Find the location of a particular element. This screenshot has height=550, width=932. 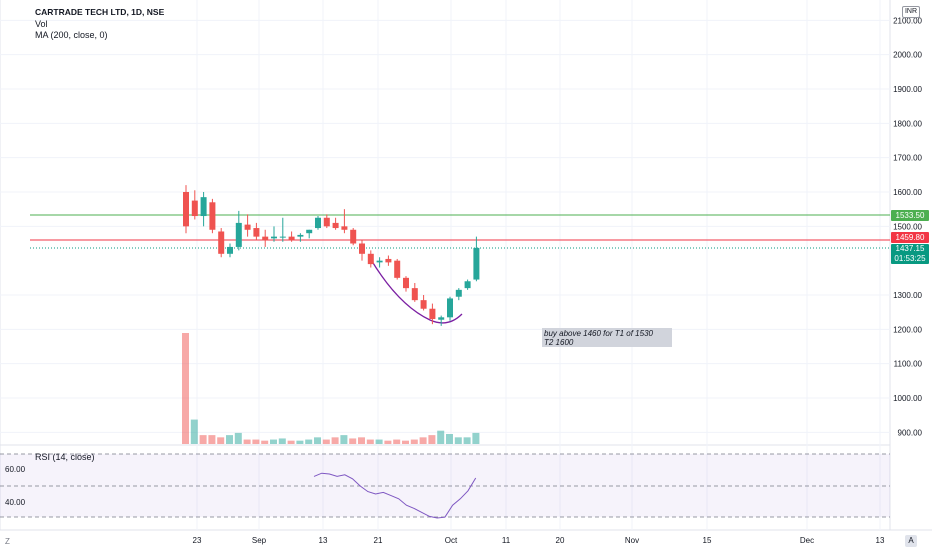

rsi-band is located at coordinates (445, 485).